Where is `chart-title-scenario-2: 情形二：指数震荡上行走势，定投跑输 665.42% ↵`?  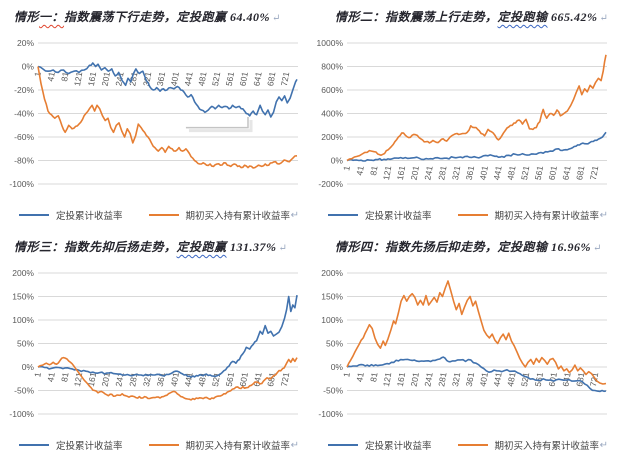 chart-title-scenario-2: 情形二：指数震荡上行走势，定投跑输 665.42% ↵ is located at coordinates (463, 15).